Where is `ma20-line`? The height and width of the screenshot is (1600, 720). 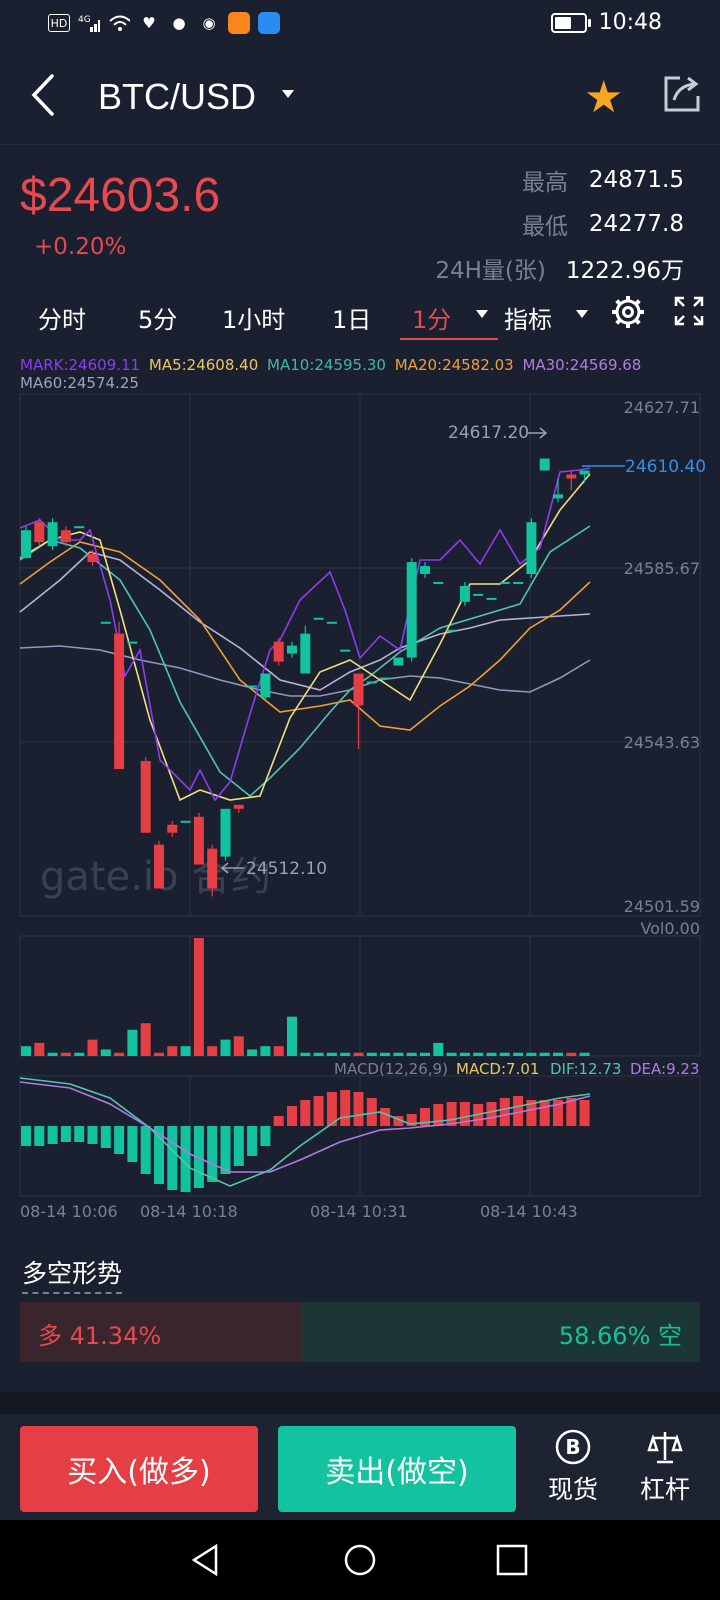 ma20-line is located at coordinates (305, 636).